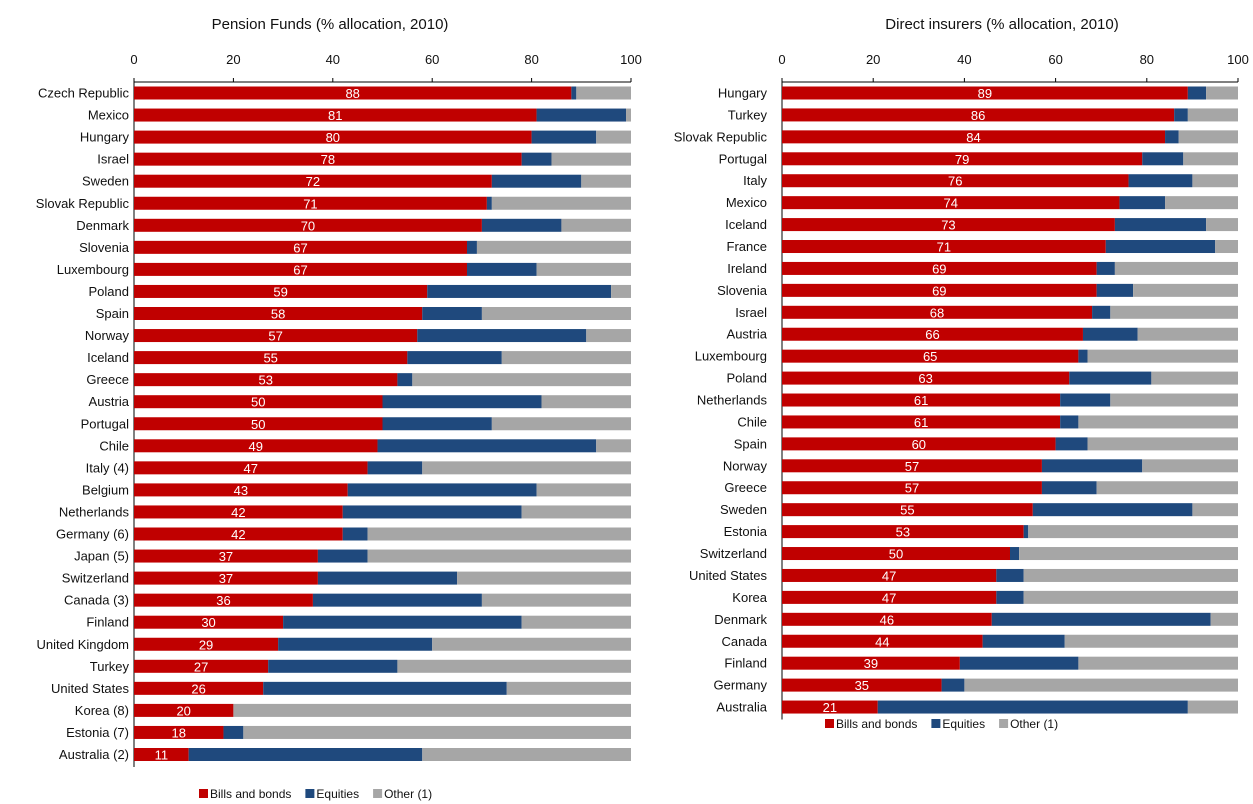 Image resolution: width=1253 pixels, height=804 pixels. I want to click on insurers-data-label: 63, so click(925, 378).